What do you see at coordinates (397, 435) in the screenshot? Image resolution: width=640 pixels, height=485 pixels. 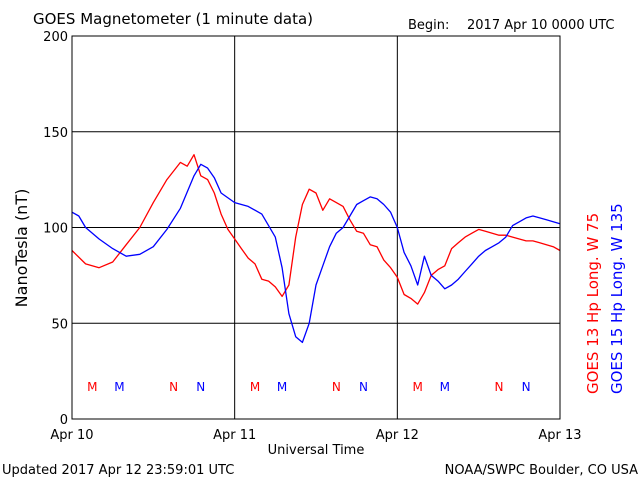 I see `x-tick-label: Apr 12` at bounding box center [397, 435].